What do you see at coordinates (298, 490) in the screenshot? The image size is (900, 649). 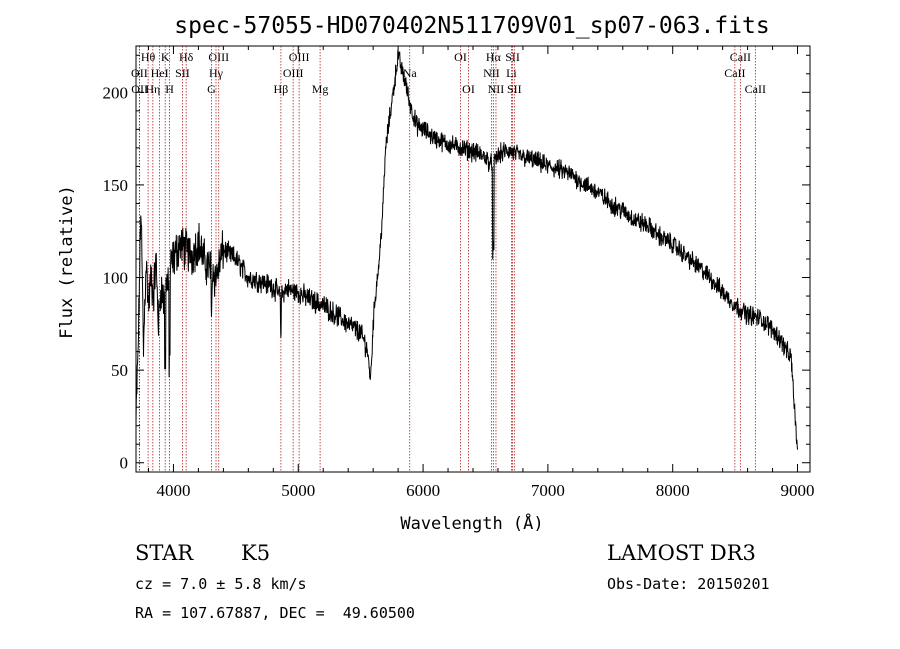 I see `x-tick-label: 5000` at bounding box center [298, 490].